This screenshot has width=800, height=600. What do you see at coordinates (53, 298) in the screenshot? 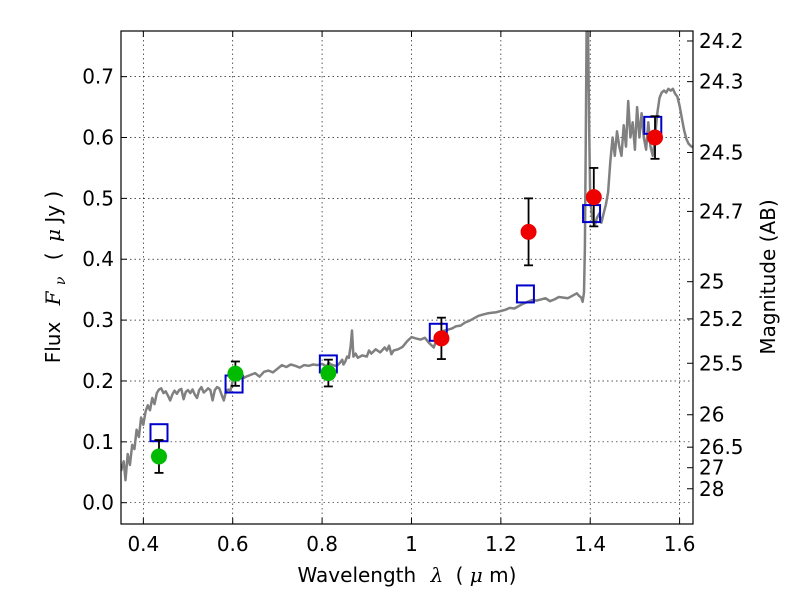
I see `y-axis-symbol: F` at bounding box center [53, 298].